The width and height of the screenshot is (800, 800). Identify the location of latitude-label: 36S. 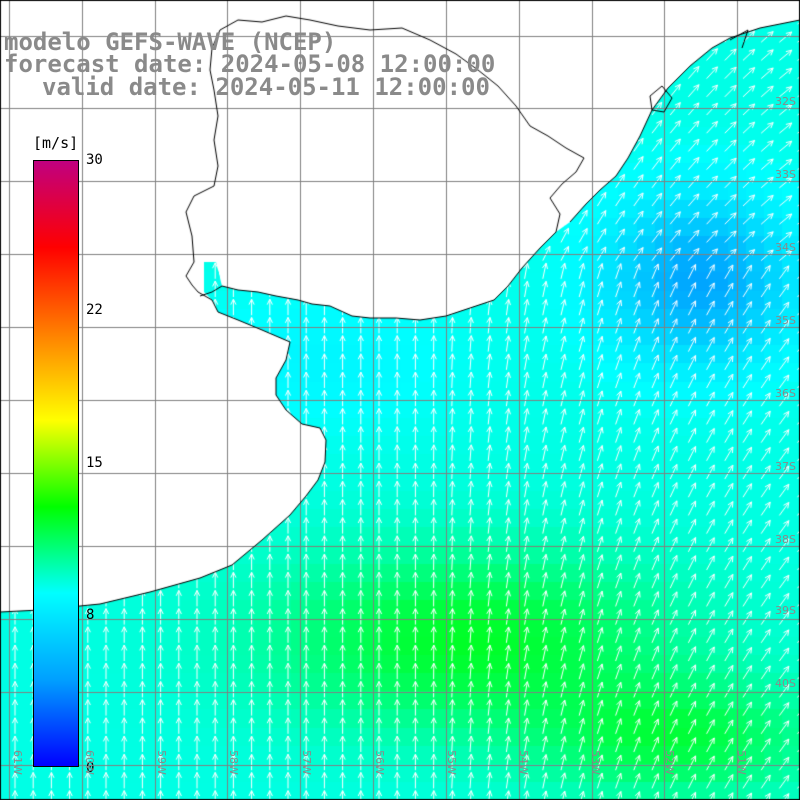
(785, 393).